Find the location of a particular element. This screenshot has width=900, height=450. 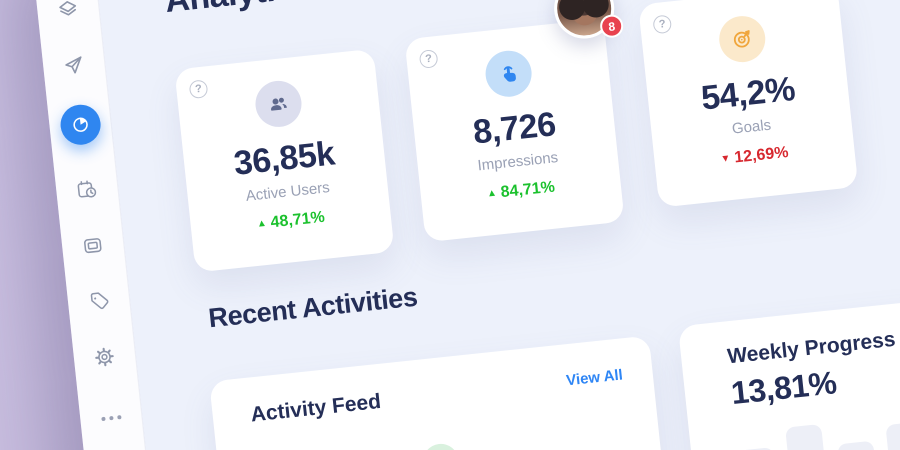

media-icon is located at coordinates (93, 245).